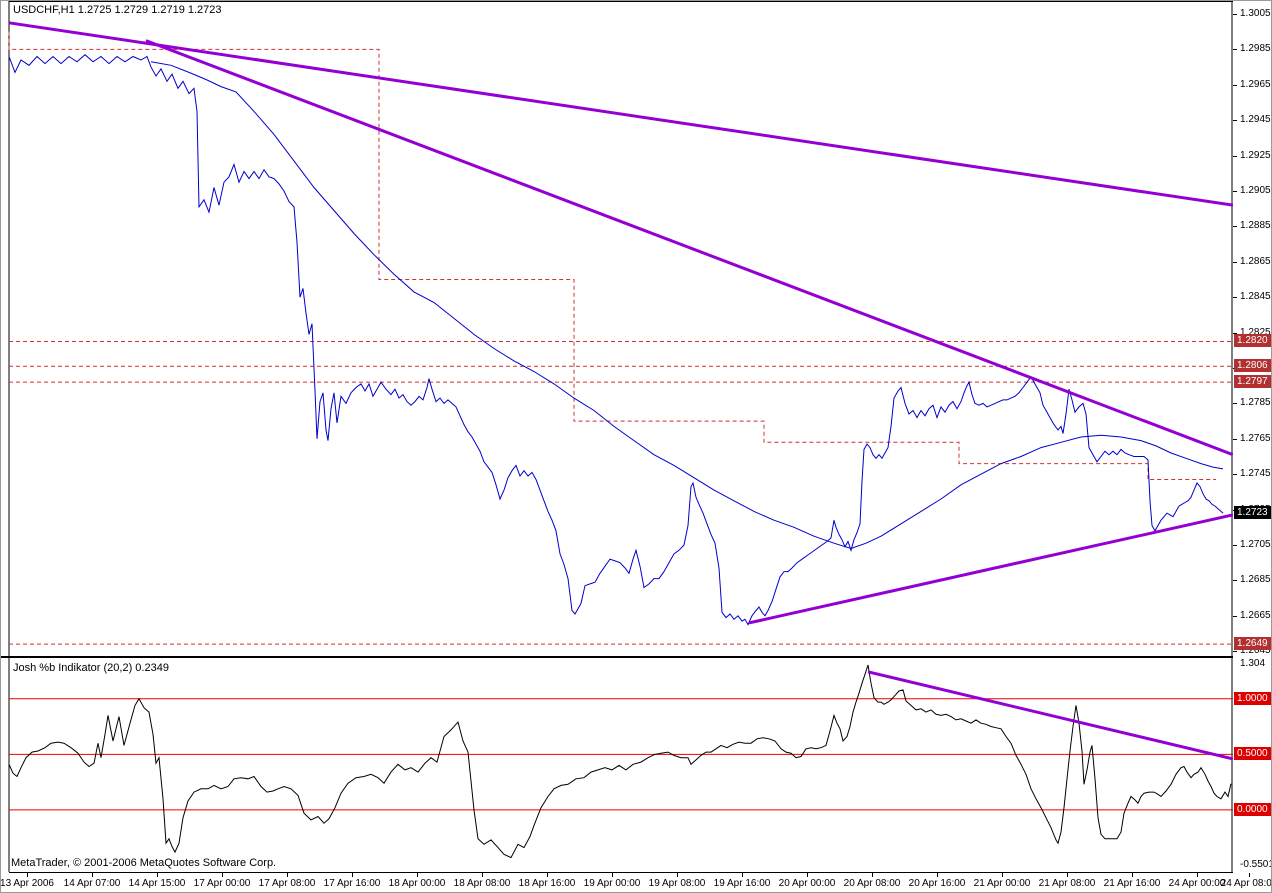 This screenshot has width=1272, height=893. I want to click on bottom-axis-line, so click(621, 872).